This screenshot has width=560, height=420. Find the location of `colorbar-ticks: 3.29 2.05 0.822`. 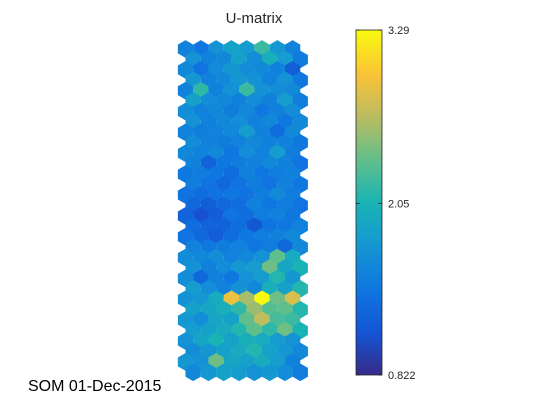

colorbar-ticks: 3.29 2.05 0.822 is located at coordinates (386, 203).